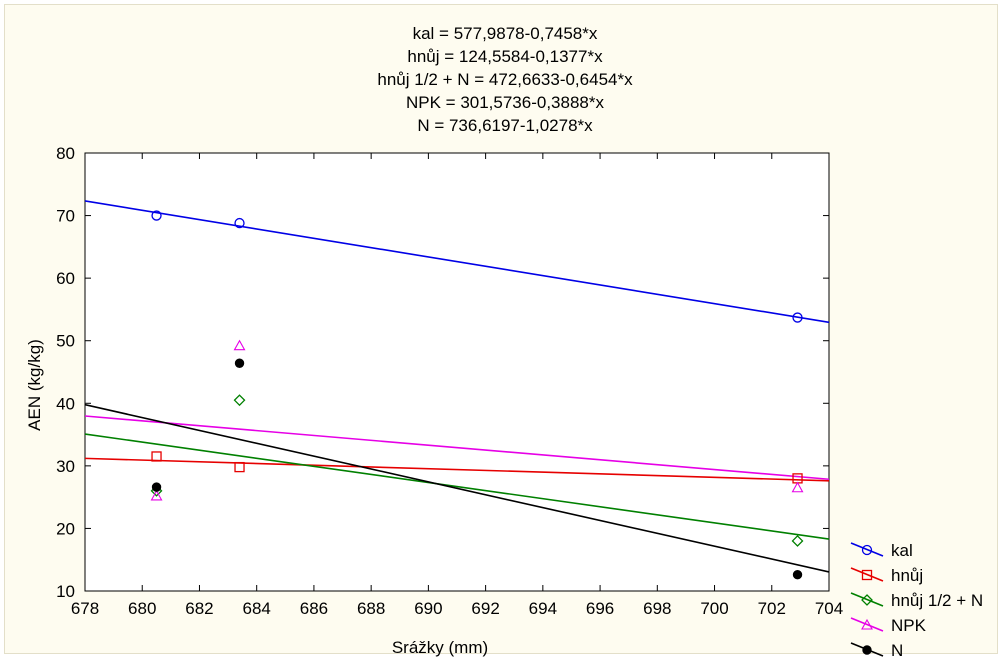  What do you see at coordinates (867, 650) in the screenshot?
I see `legend-marker-n` at bounding box center [867, 650].